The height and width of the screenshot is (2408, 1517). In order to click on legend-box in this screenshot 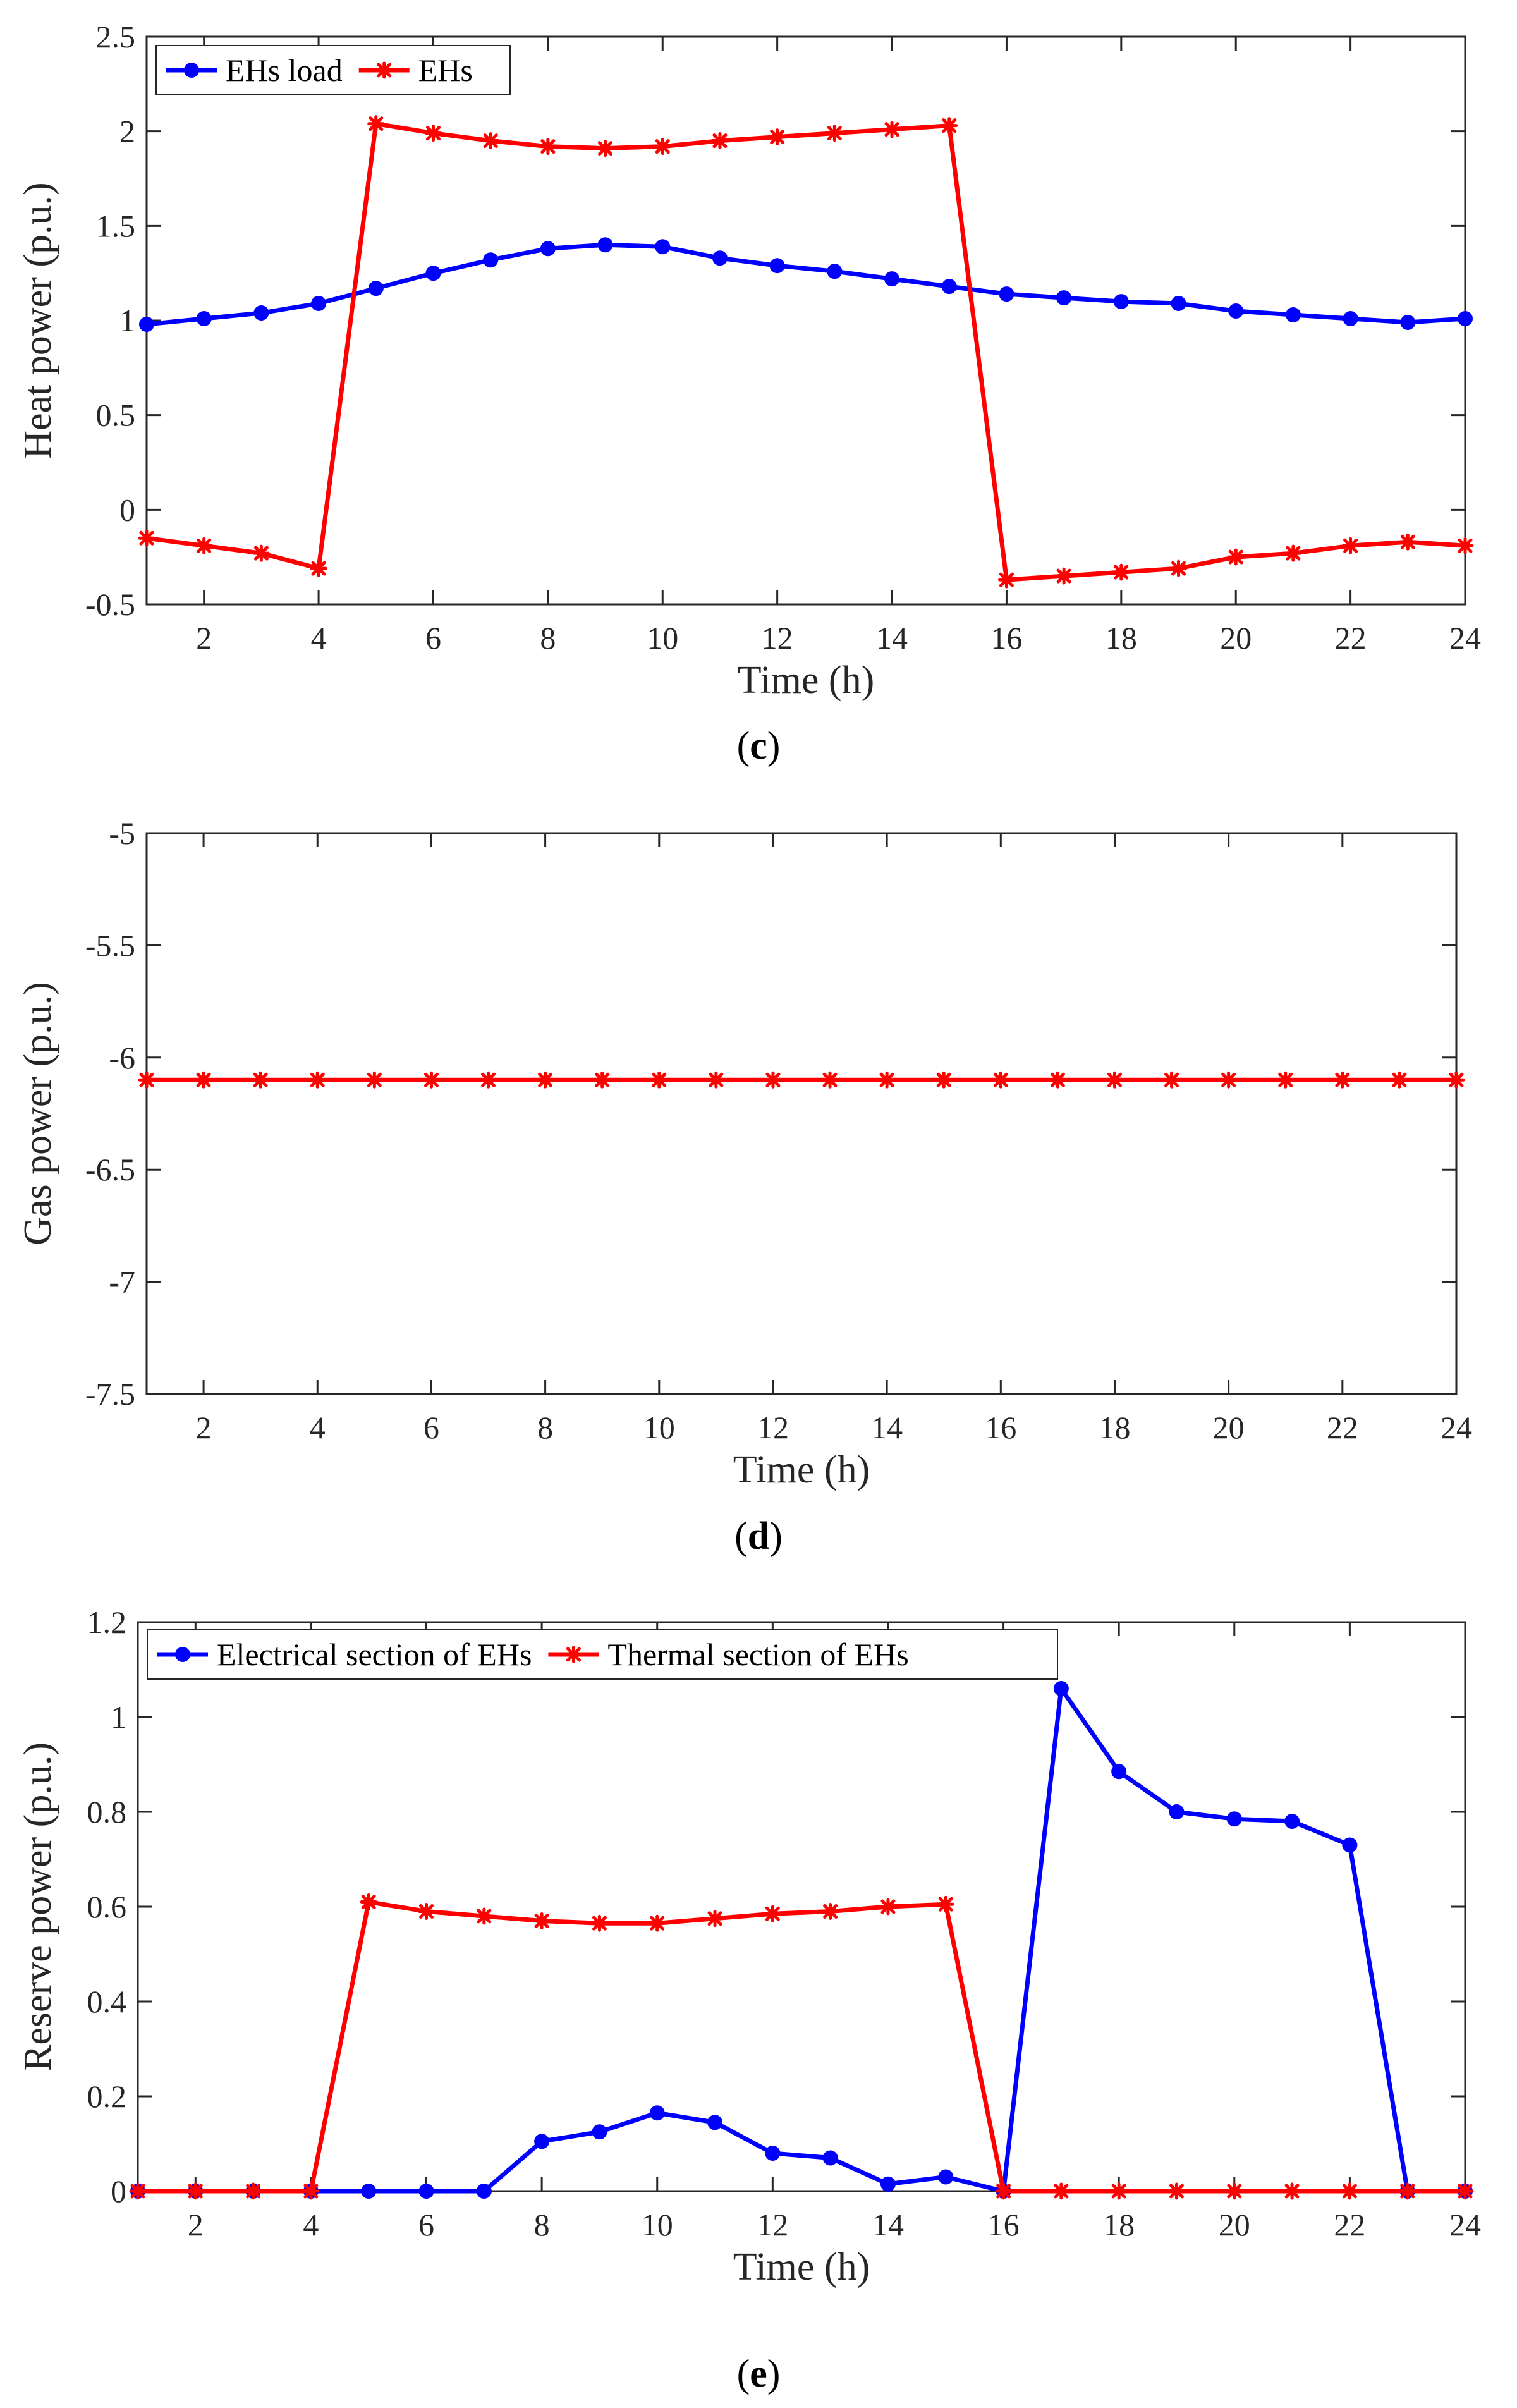, I will do `click(602, 1655)`.